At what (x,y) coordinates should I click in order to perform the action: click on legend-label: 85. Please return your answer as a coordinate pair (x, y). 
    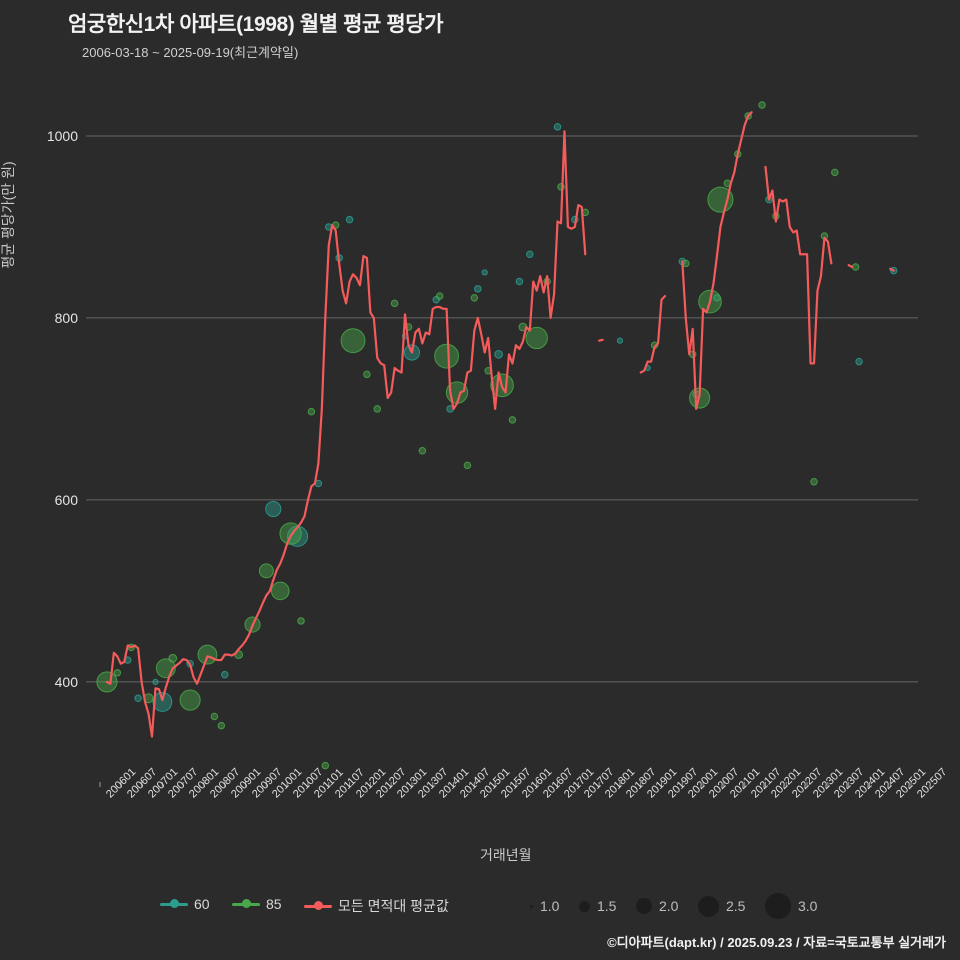
    Looking at the image, I should click on (274, 904).